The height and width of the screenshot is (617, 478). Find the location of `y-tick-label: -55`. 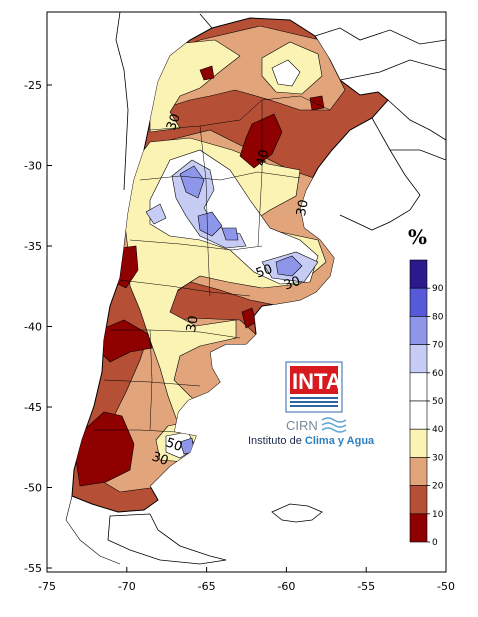

y-tick-label: -55 is located at coordinates (33, 568).